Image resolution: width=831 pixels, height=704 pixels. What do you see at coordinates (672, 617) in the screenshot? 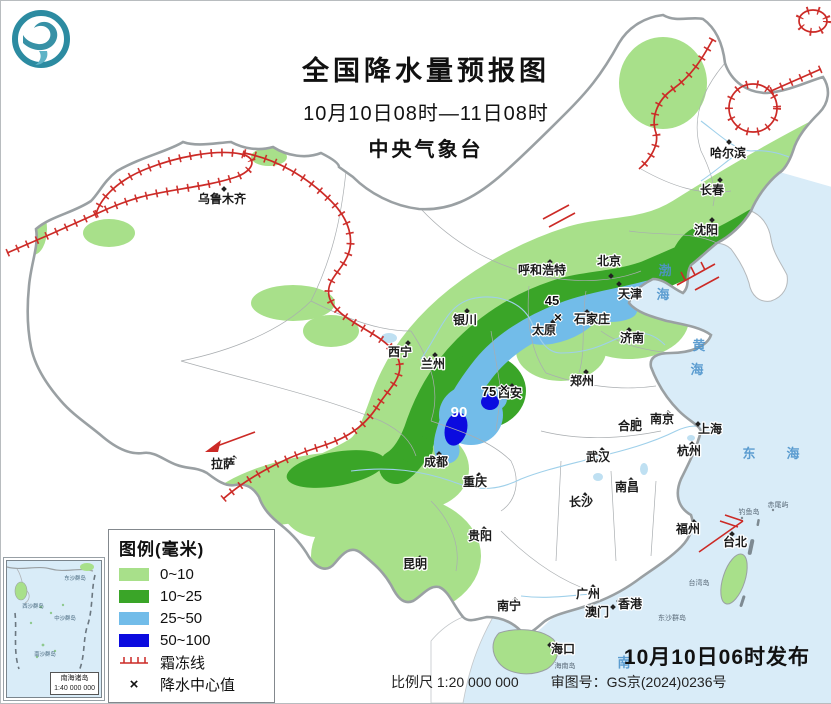
I see `island-label: 东沙群岛` at bounding box center [672, 617].